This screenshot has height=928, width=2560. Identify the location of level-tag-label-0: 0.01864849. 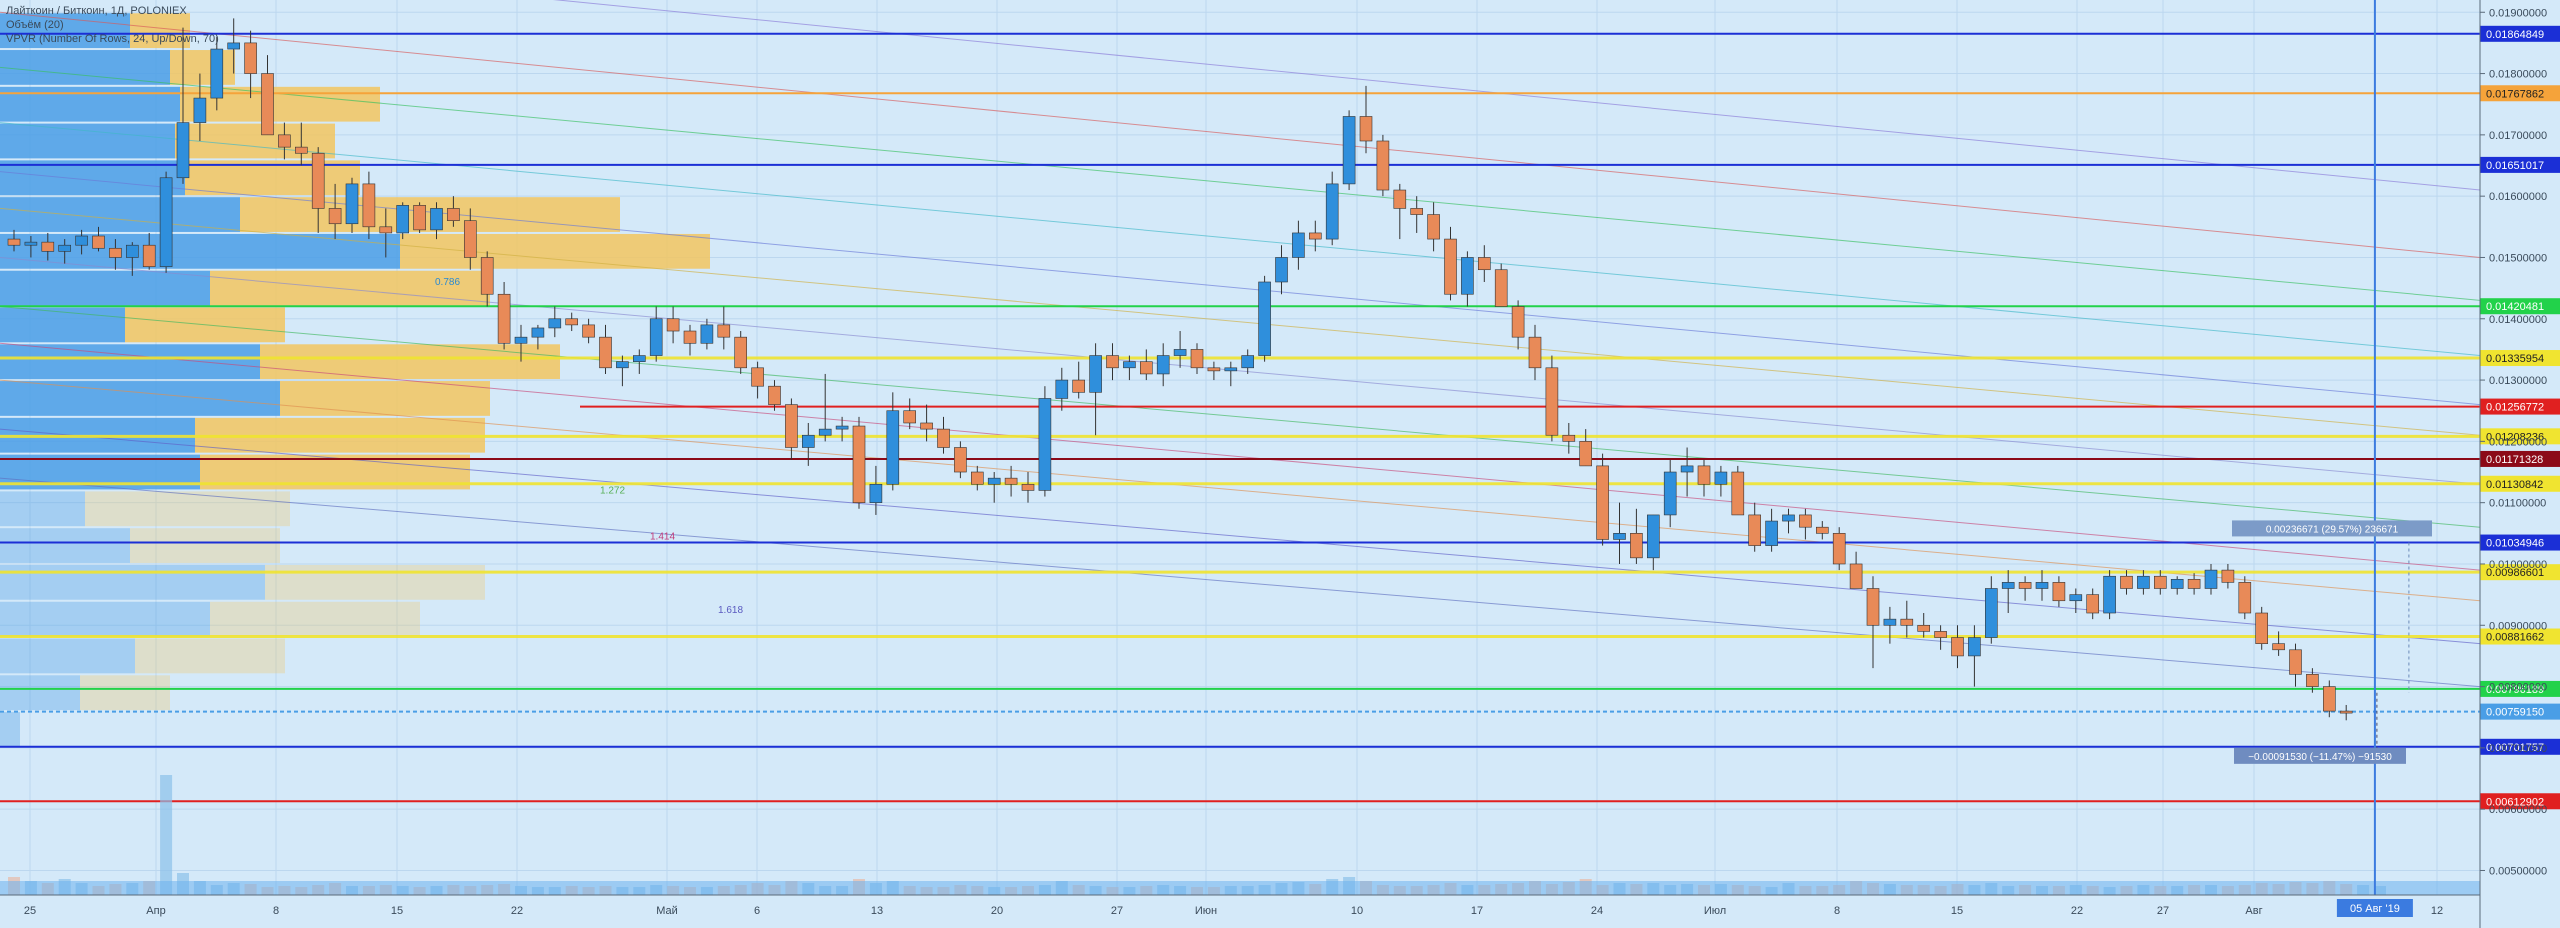
(2515, 35).